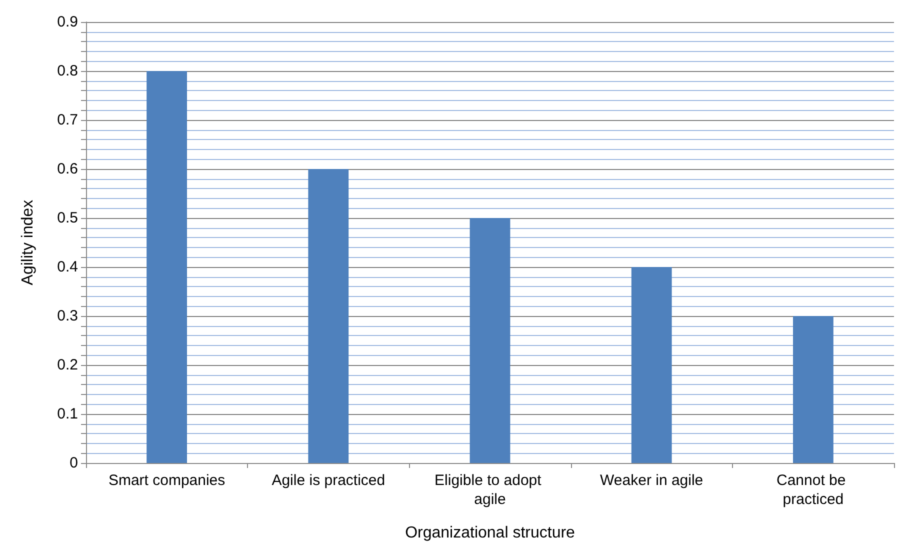 This screenshot has width=904, height=554. What do you see at coordinates (329, 480) in the screenshot?
I see `x-tick-label: Agile is practiced` at bounding box center [329, 480].